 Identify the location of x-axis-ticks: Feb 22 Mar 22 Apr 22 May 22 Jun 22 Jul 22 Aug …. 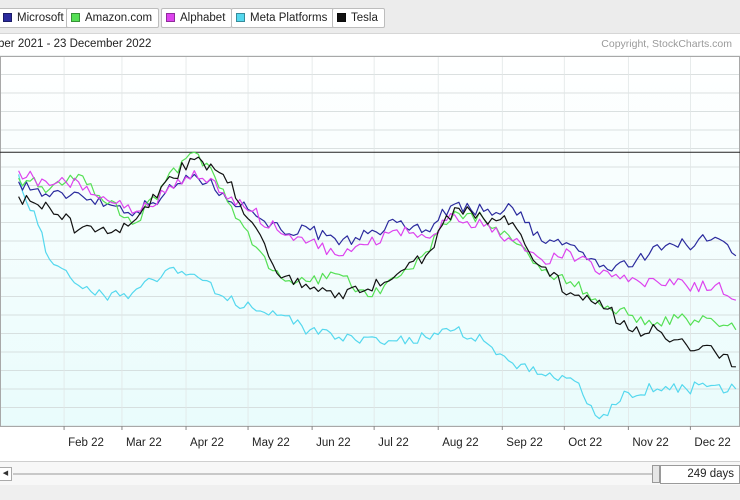
(397, 437).